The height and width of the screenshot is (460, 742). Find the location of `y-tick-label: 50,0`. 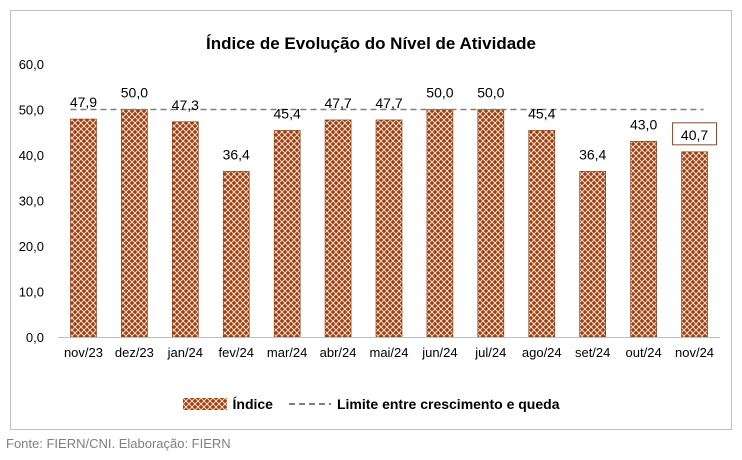

y-tick-label: 50,0 is located at coordinates (31, 110).